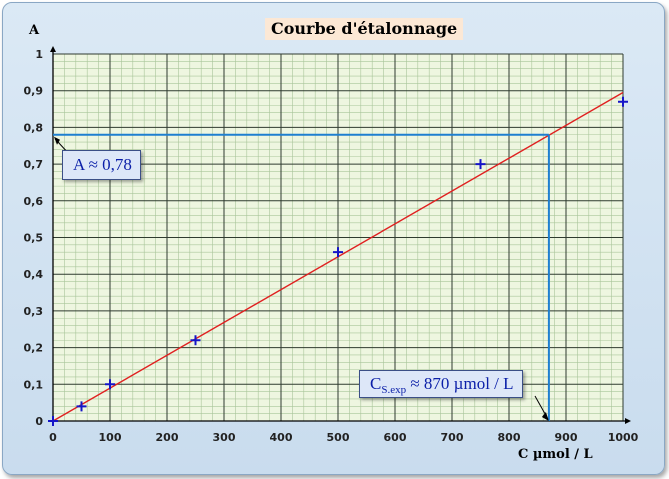  I want to click on x-tick-label: 900, so click(566, 437).